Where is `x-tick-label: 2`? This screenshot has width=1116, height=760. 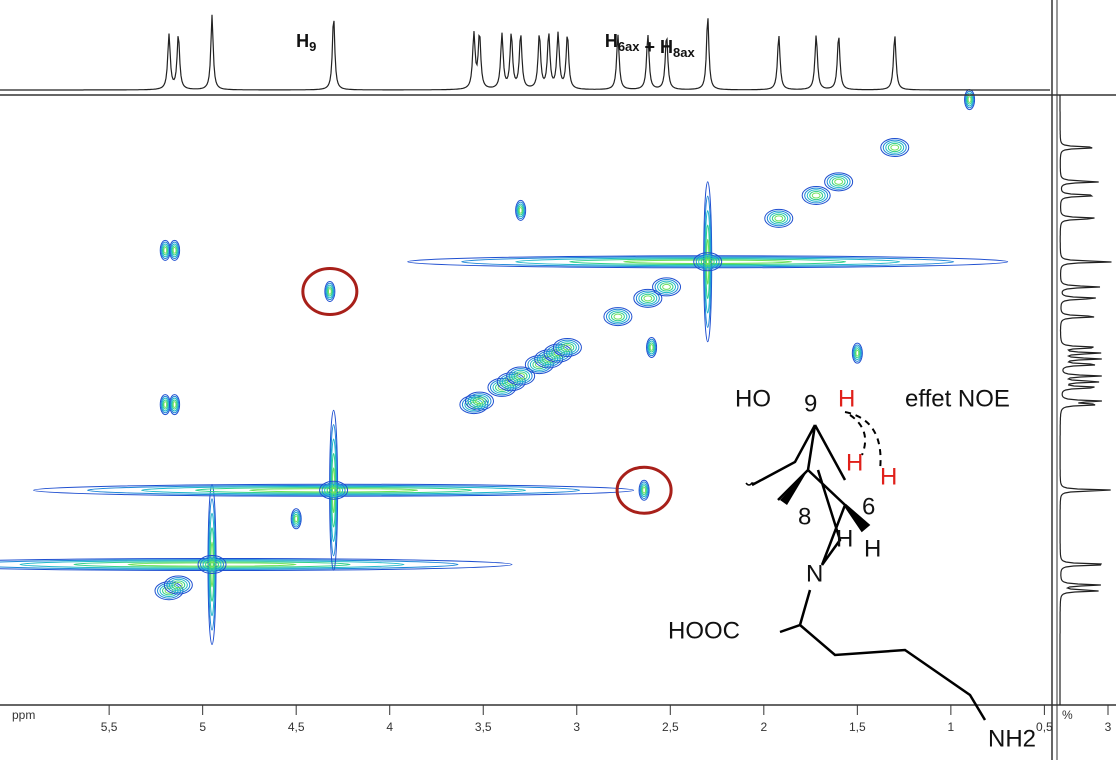
x-tick-label: 2 is located at coordinates (763, 727).